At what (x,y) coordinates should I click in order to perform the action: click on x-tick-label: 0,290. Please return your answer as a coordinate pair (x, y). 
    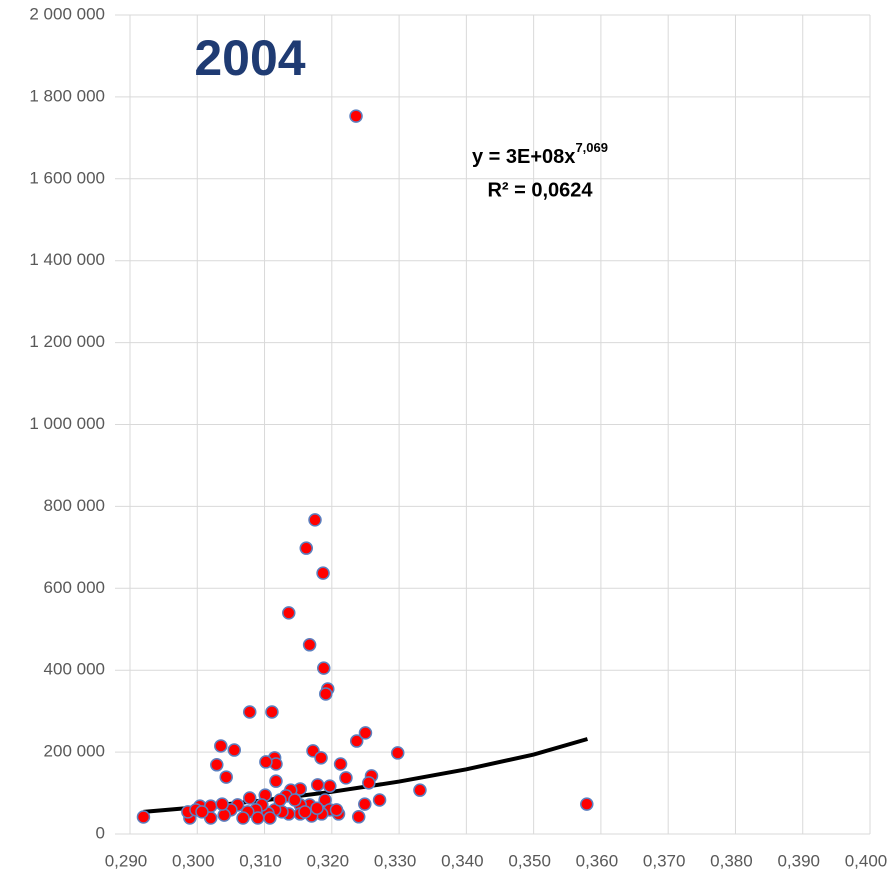
    Looking at the image, I should click on (126, 860).